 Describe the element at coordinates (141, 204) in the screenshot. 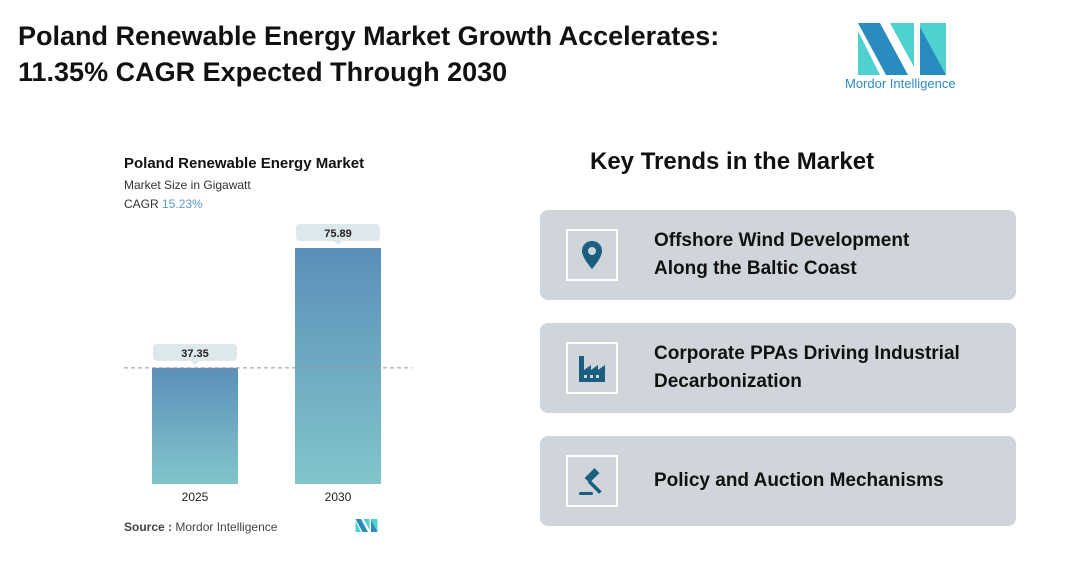

I see `cagr-label: CAGR` at that location.